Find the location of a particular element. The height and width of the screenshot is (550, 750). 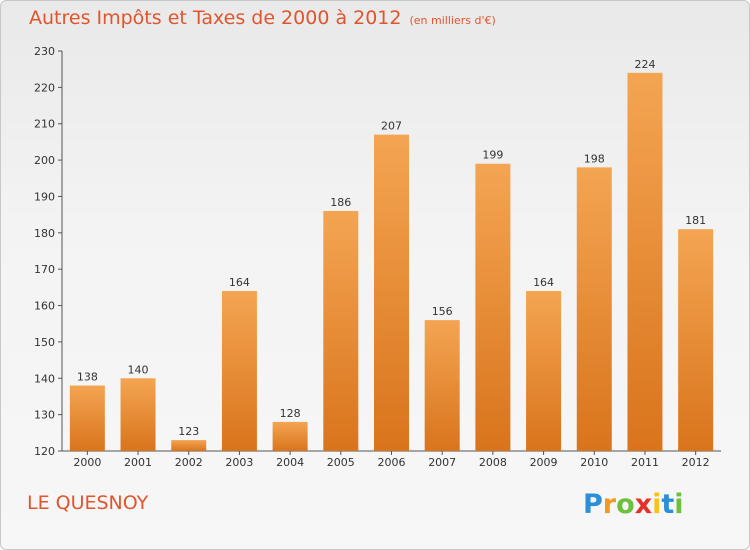

x-tick-label: 2000 is located at coordinates (87, 462).